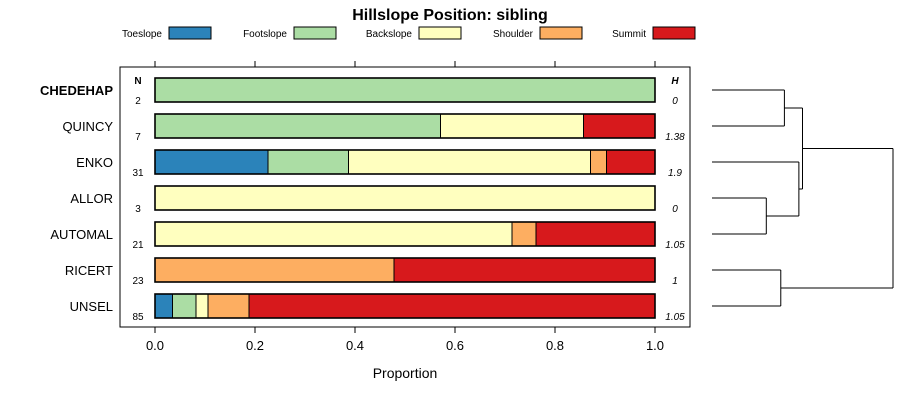 The height and width of the screenshot is (400, 900). What do you see at coordinates (76, 90) in the screenshot?
I see `category-label-chedehap: CHEDEHAP` at bounding box center [76, 90].